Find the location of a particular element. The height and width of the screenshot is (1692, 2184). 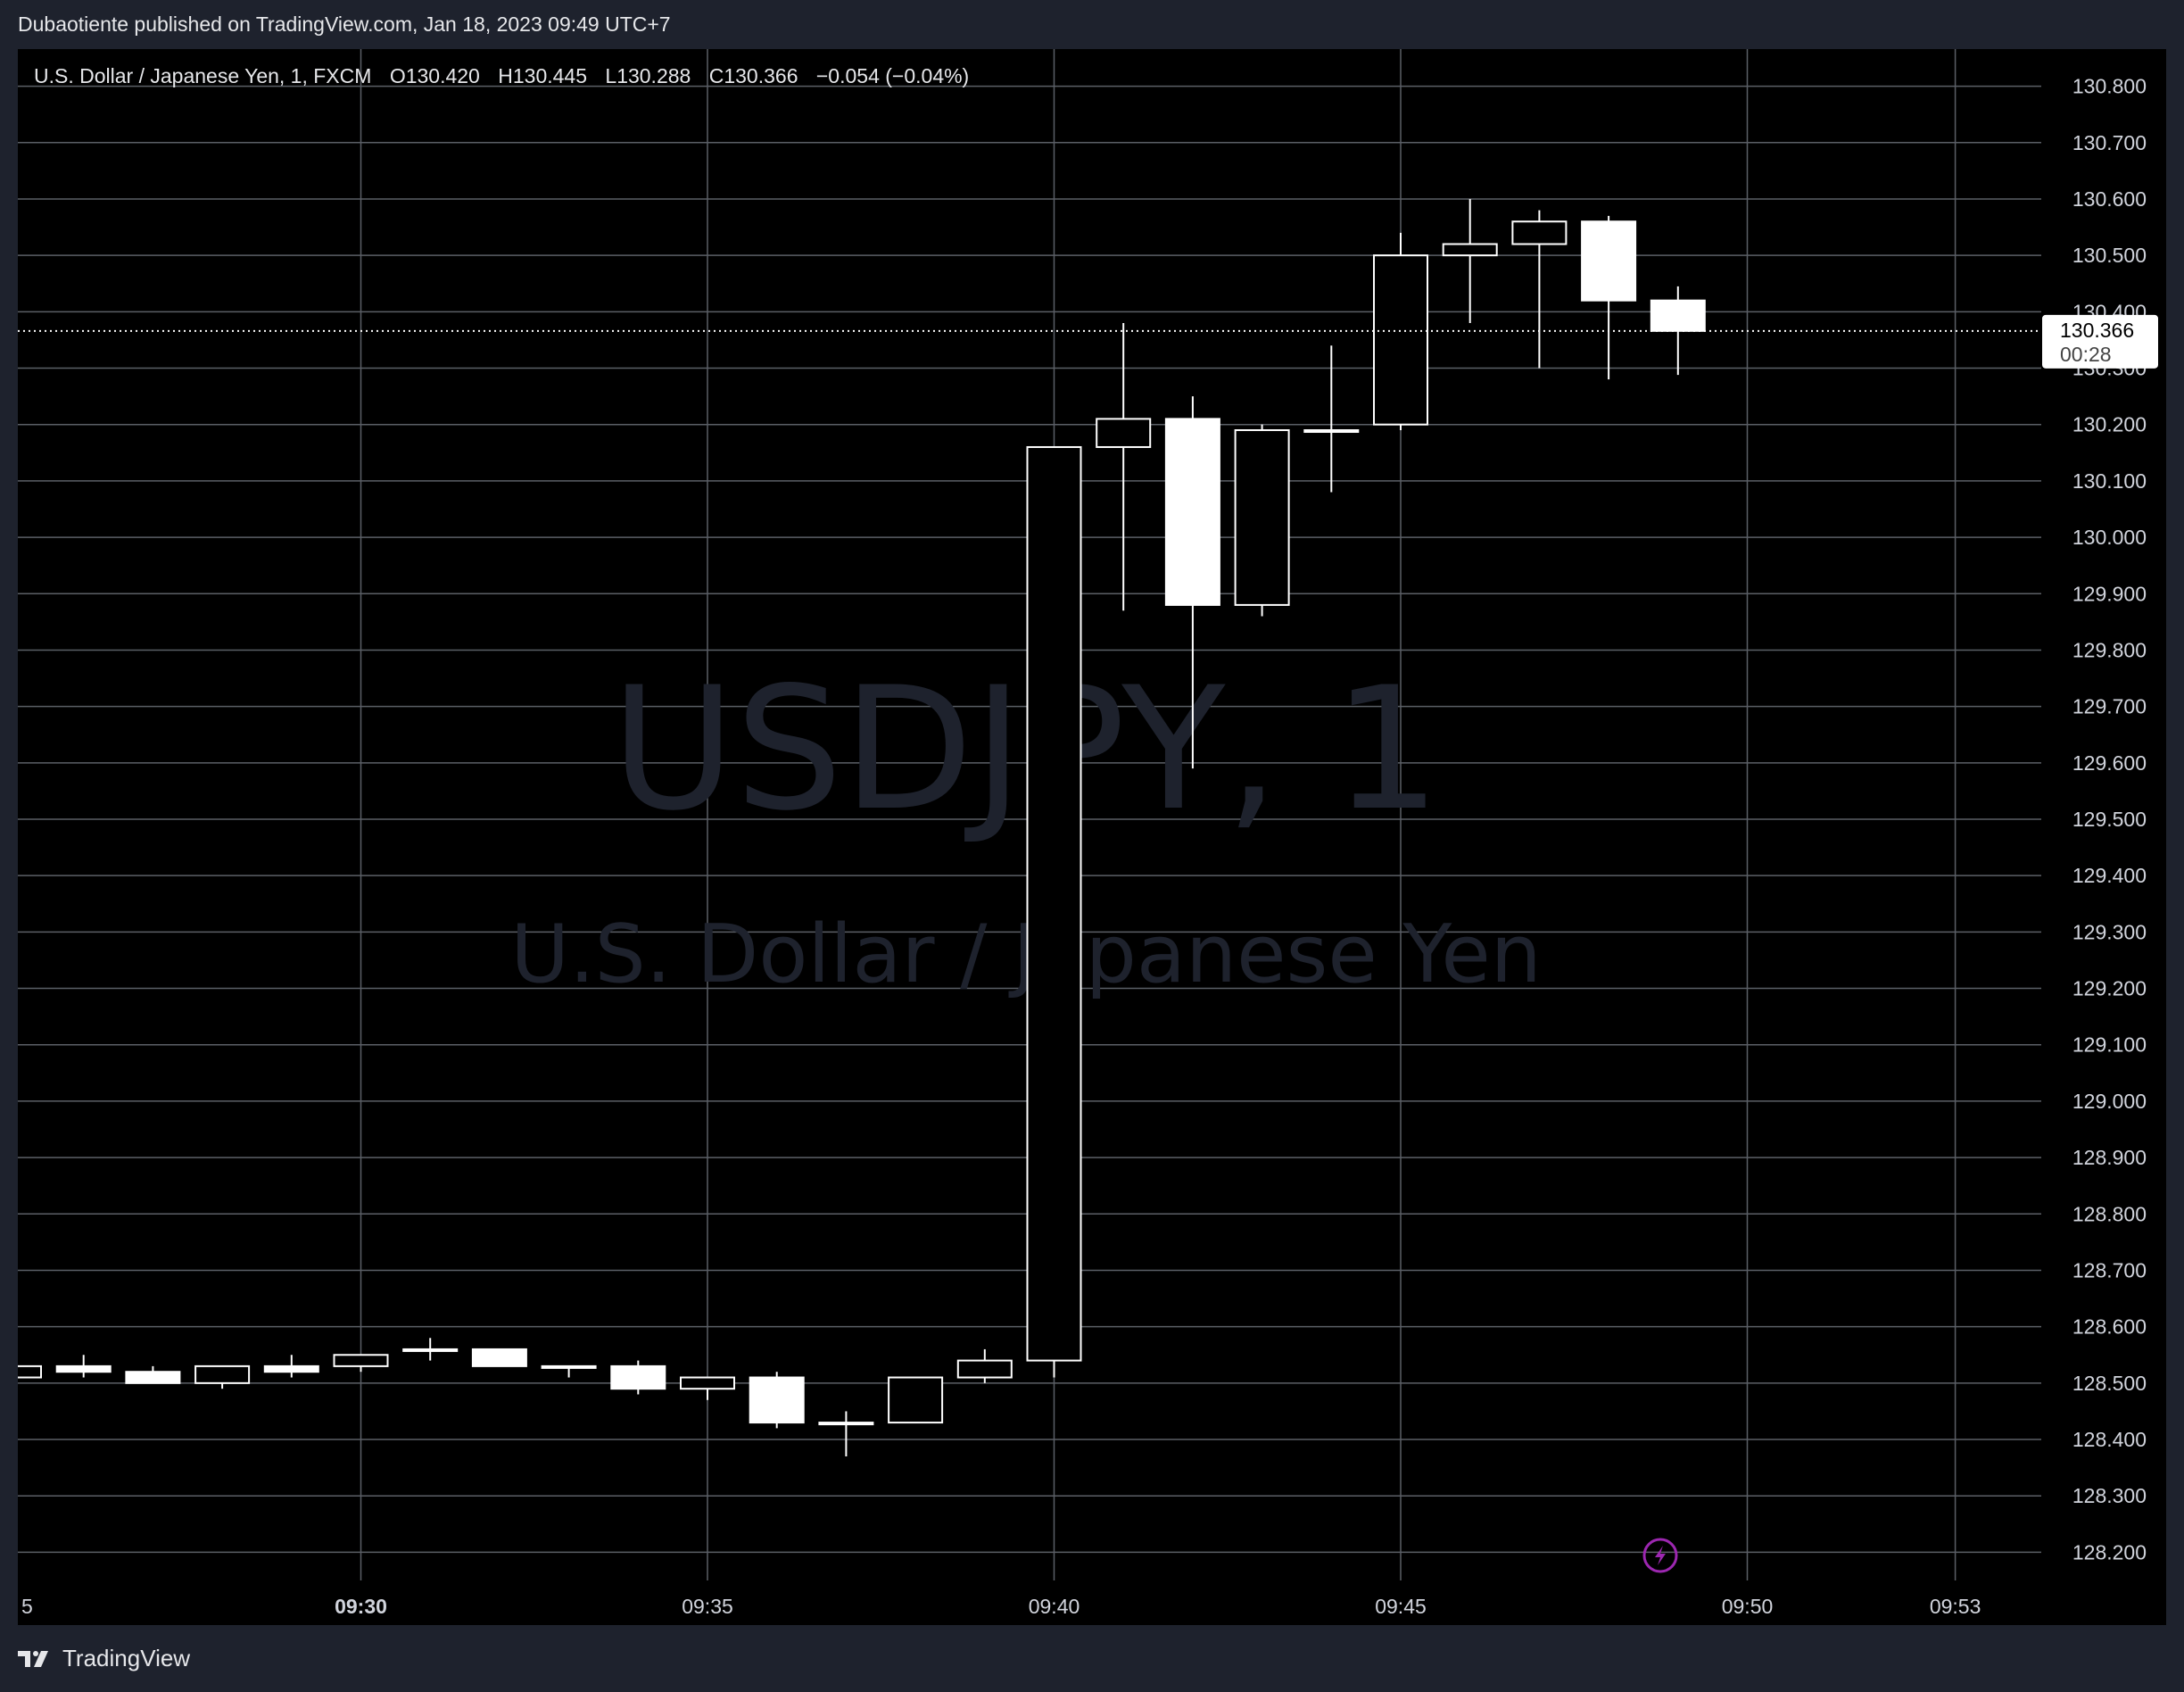

legend-high-value: 130.445 is located at coordinates (550, 75).